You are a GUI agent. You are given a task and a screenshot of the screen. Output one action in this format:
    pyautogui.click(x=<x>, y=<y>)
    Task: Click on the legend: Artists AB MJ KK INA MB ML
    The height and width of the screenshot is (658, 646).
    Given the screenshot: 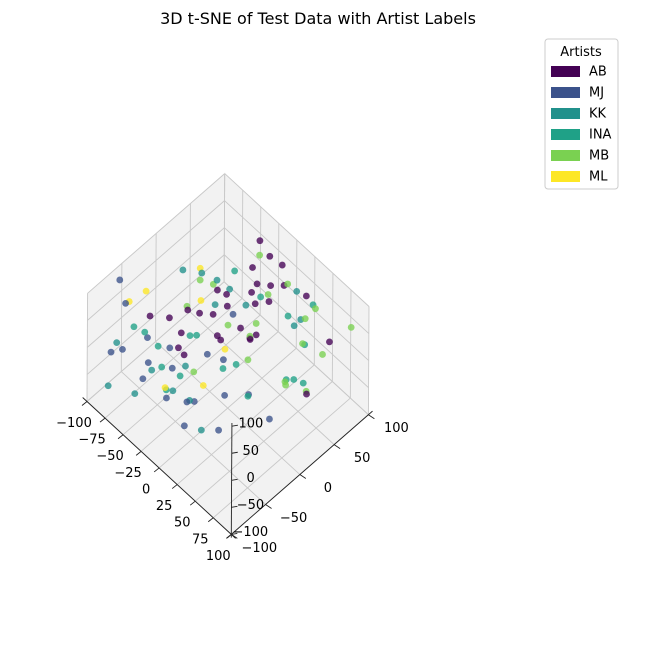 What is the action you would take?
    pyautogui.click(x=581, y=114)
    